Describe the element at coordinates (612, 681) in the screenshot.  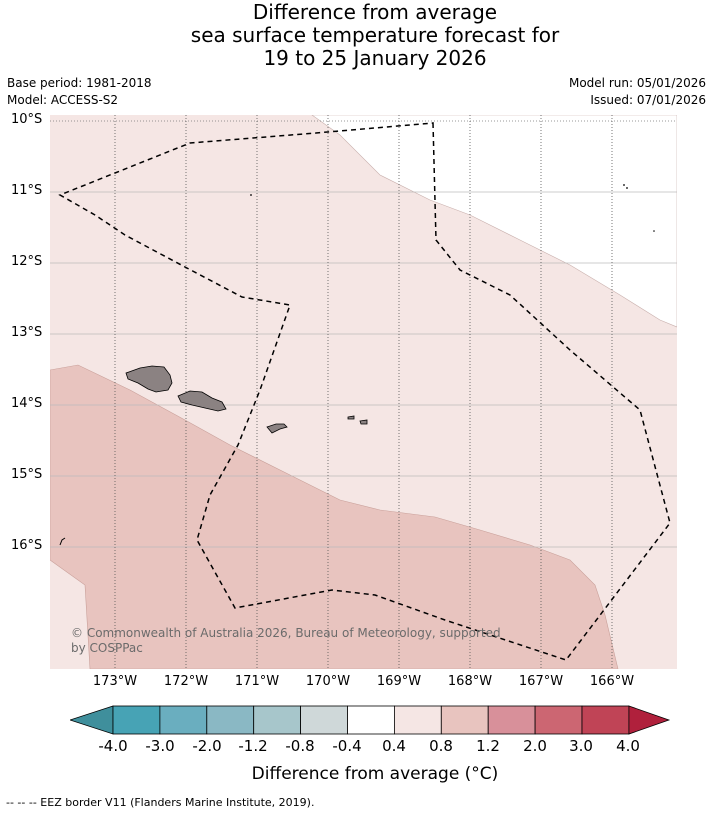
I see `lon-label-166w: 166°W` at that location.